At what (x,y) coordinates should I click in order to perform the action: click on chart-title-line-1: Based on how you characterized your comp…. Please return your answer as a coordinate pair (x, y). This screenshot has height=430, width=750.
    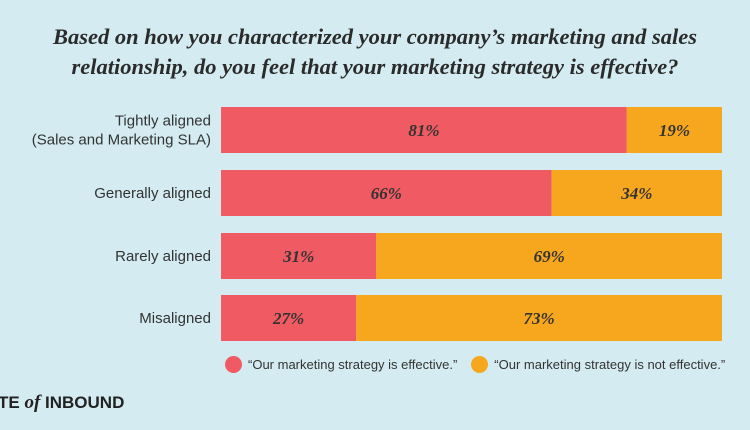
    Looking at the image, I should click on (375, 36).